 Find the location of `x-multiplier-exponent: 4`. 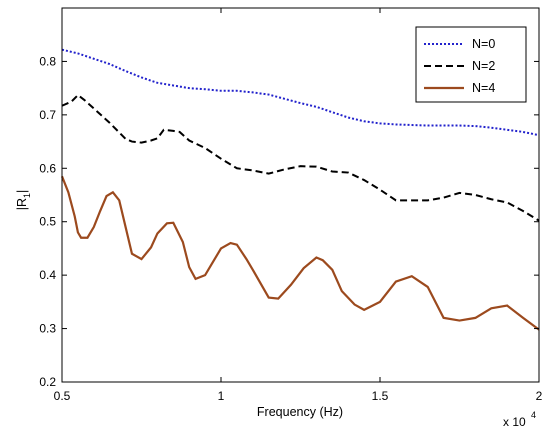

x-multiplier-exponent: 4 is located at coordinates (533, 415).